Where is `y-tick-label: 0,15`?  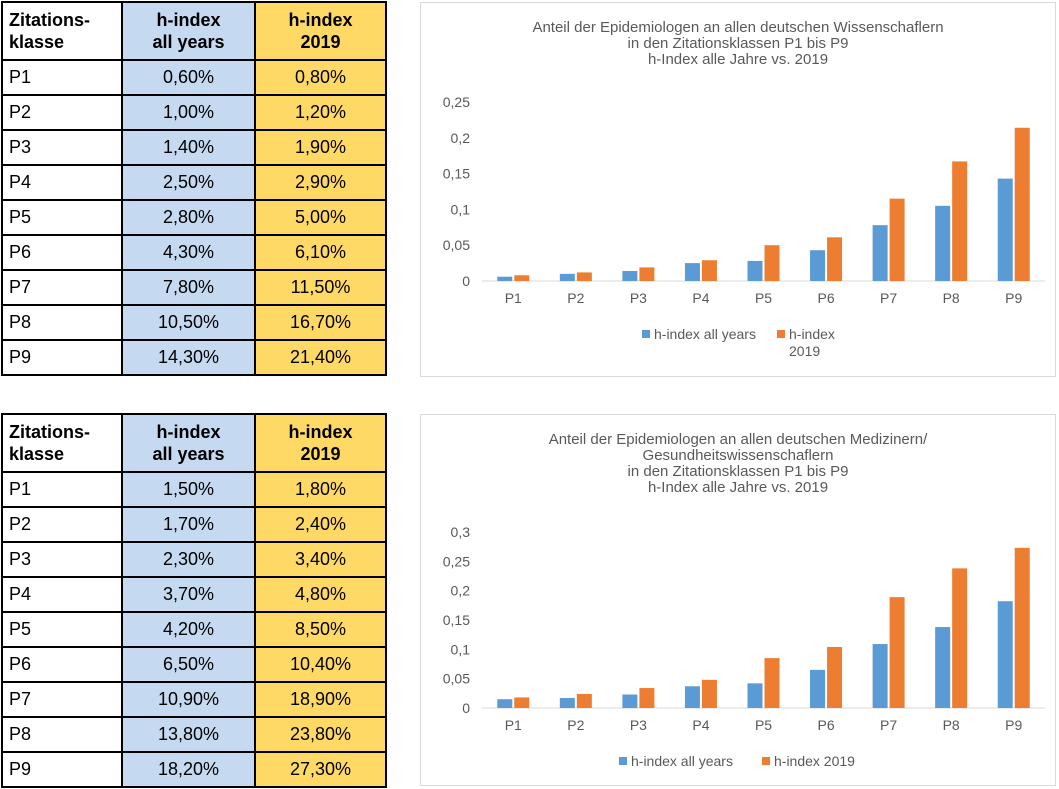
y-tick-label: 0,15 is located at coordinates (456, 620).